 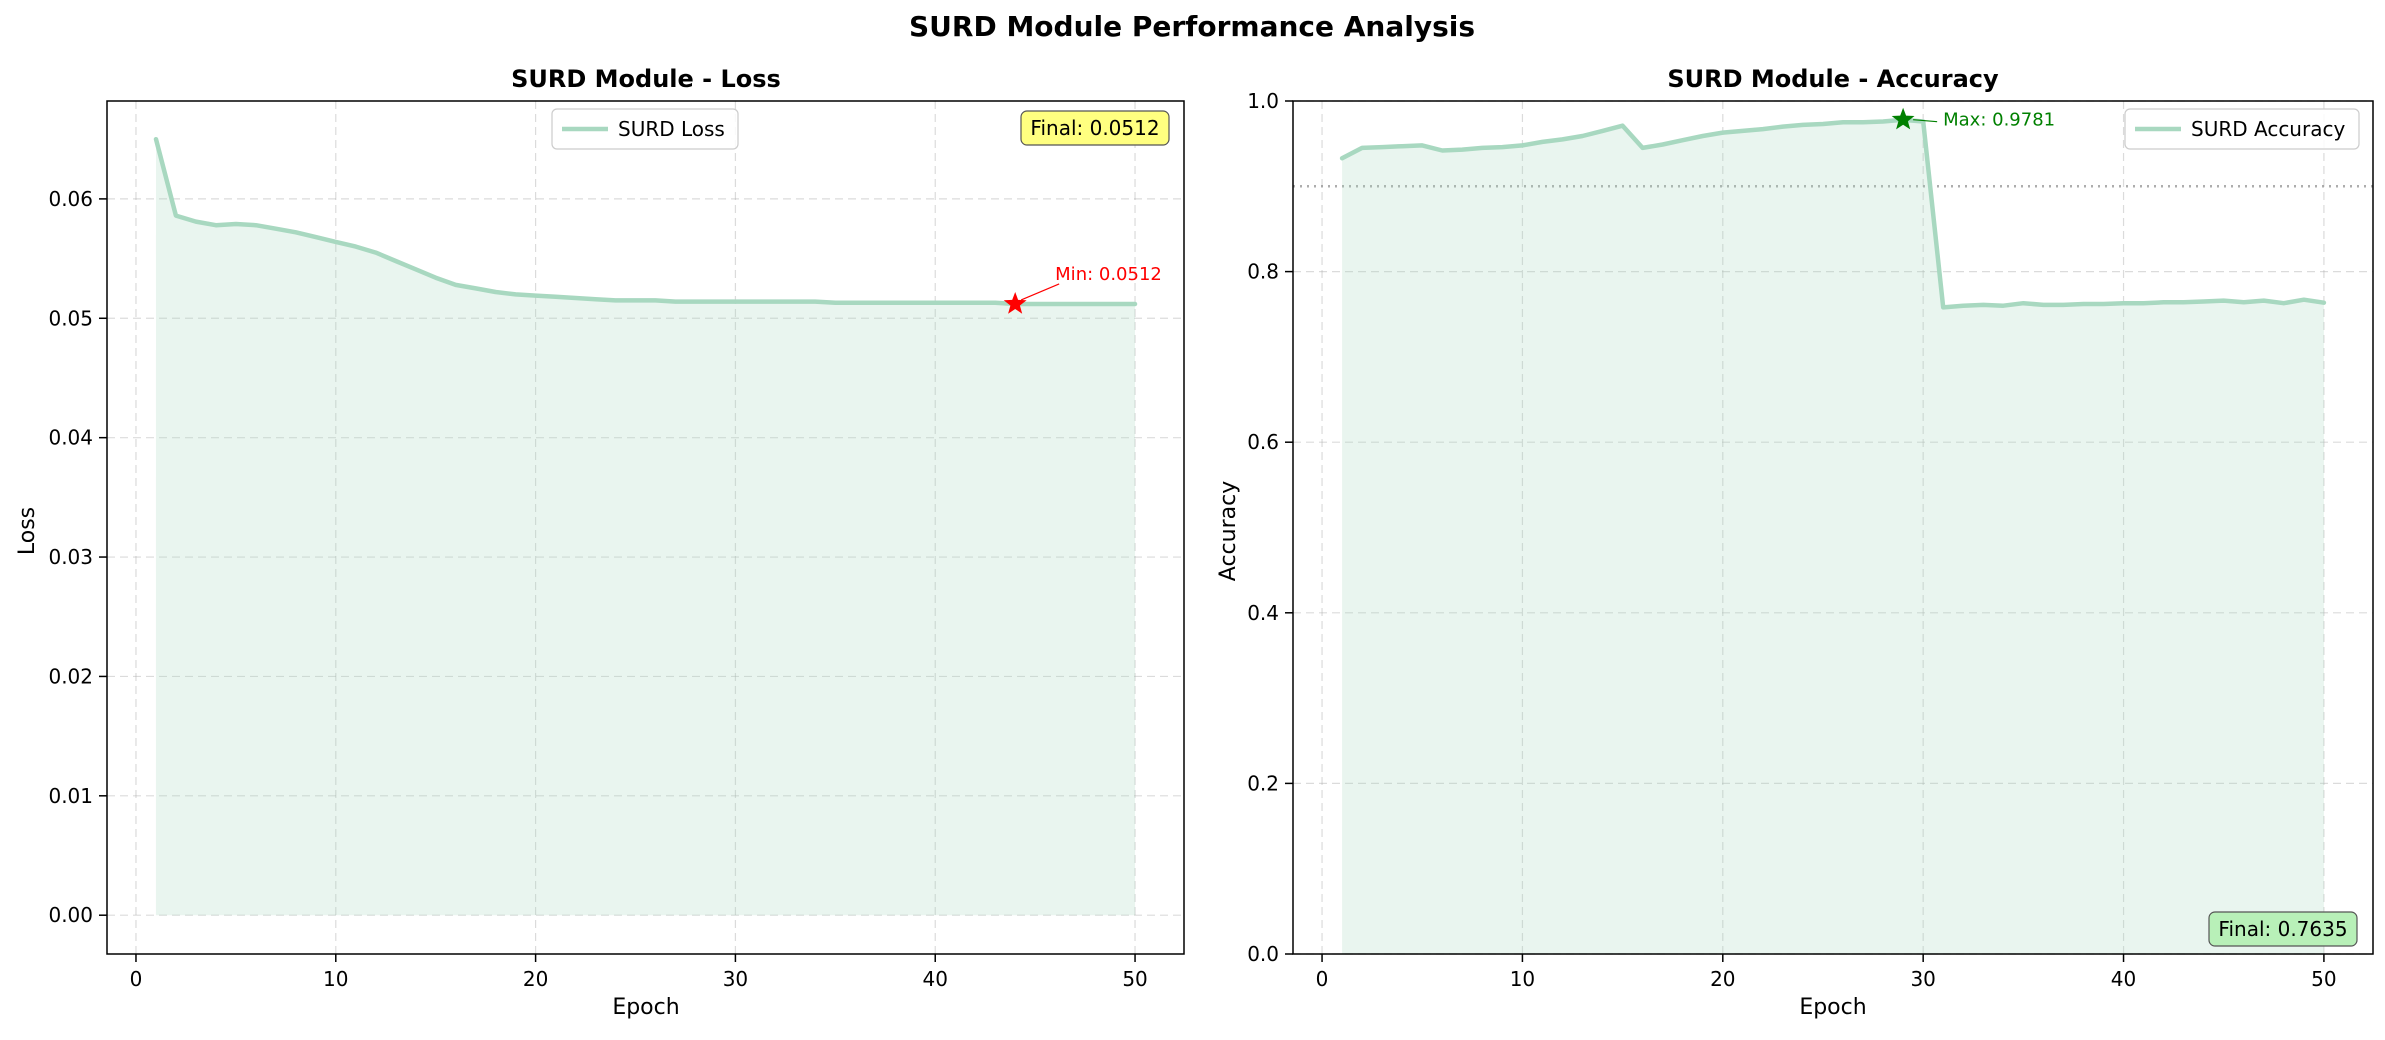 I want to click on accuracy-legend: SURD Accuracy, so click(x=2242, y=129).